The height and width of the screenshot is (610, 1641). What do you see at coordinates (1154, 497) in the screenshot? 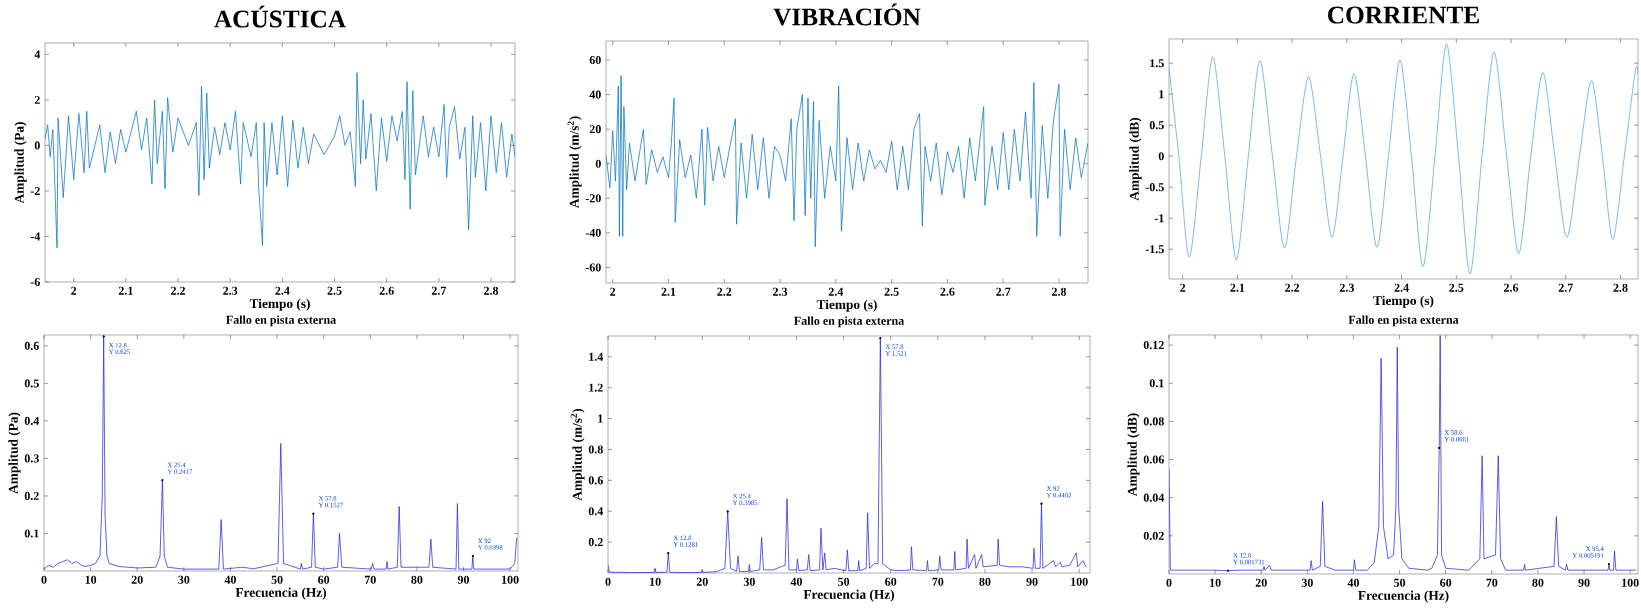
I see `y-tick-label: 0.04` at bounding box center [1154, 497].